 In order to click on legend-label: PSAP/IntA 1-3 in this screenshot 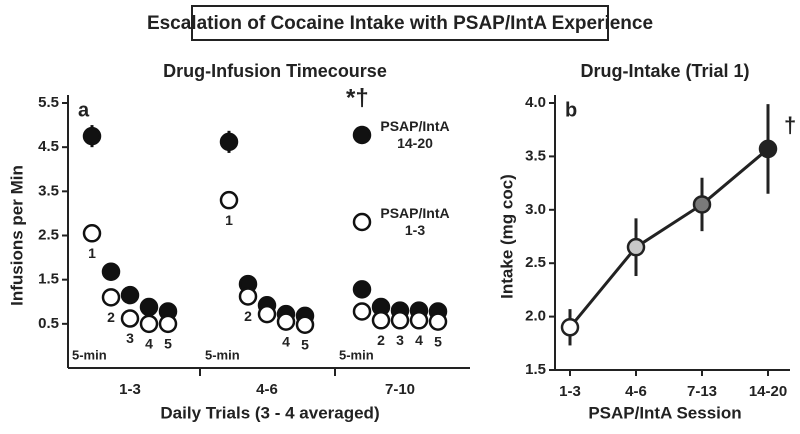, I will do `click(415, 221)`.